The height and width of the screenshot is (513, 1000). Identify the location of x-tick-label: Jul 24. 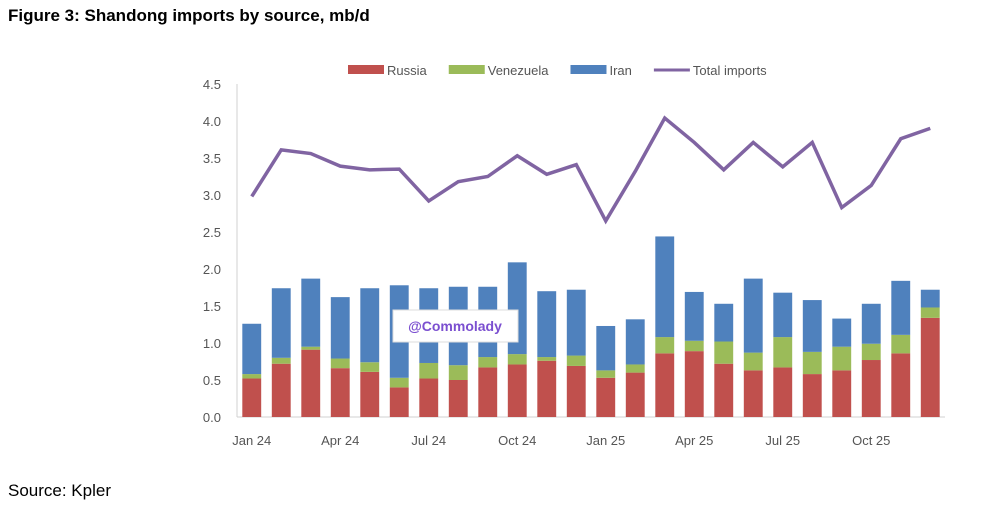
(428, 440).